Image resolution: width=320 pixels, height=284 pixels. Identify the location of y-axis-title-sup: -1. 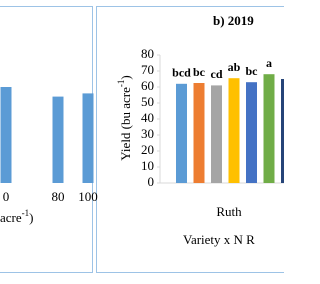
(121, 84).